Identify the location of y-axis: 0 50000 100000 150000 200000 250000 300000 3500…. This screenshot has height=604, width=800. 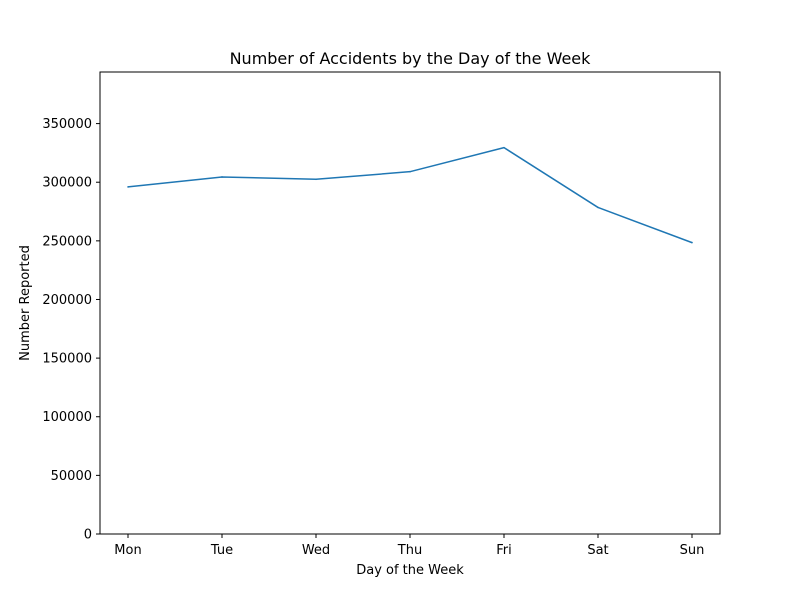
(71, 330).